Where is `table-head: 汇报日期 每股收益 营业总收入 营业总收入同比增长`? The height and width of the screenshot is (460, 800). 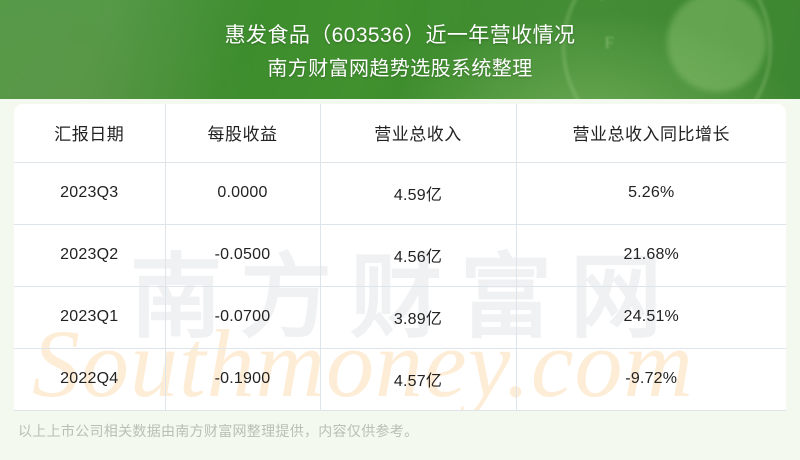 table-head: 汇报日期 每股收益 营业总收入 营业总收入同比增长 is located at coordinates (400, 133).